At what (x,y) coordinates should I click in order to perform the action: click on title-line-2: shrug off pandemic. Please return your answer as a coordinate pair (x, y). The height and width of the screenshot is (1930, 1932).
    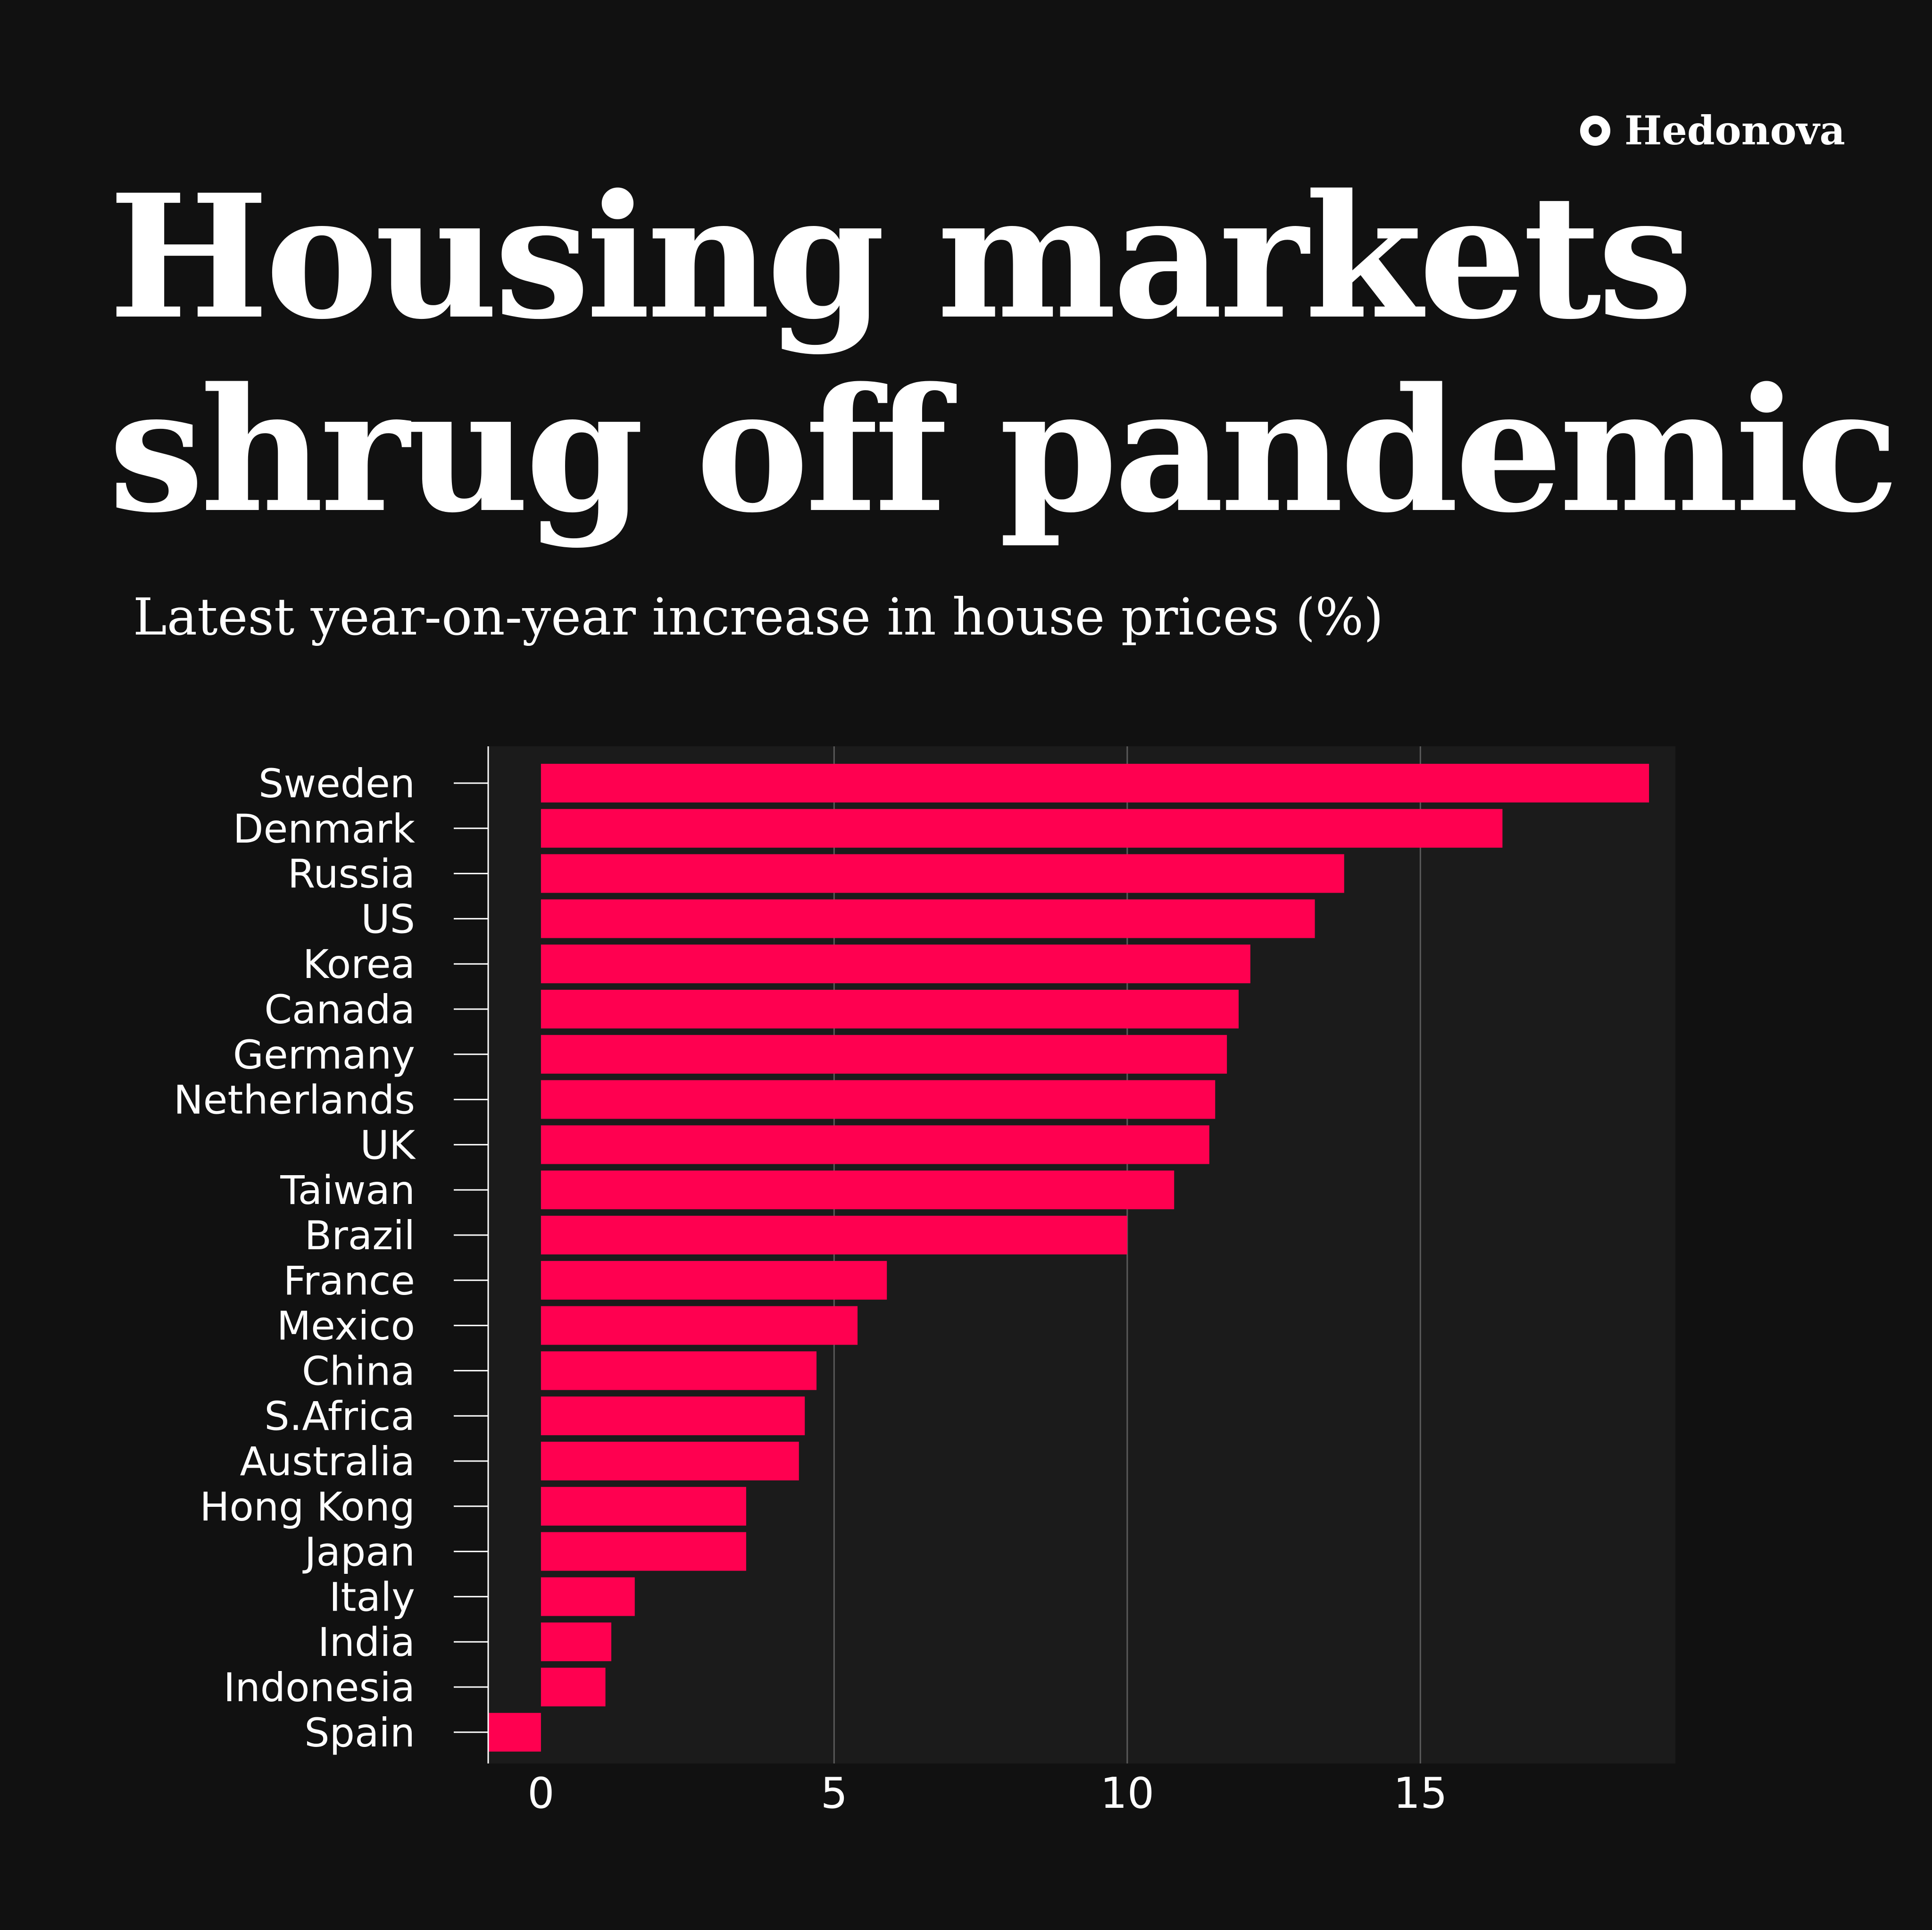
    Looking at the image, I should click on (1003, 450).